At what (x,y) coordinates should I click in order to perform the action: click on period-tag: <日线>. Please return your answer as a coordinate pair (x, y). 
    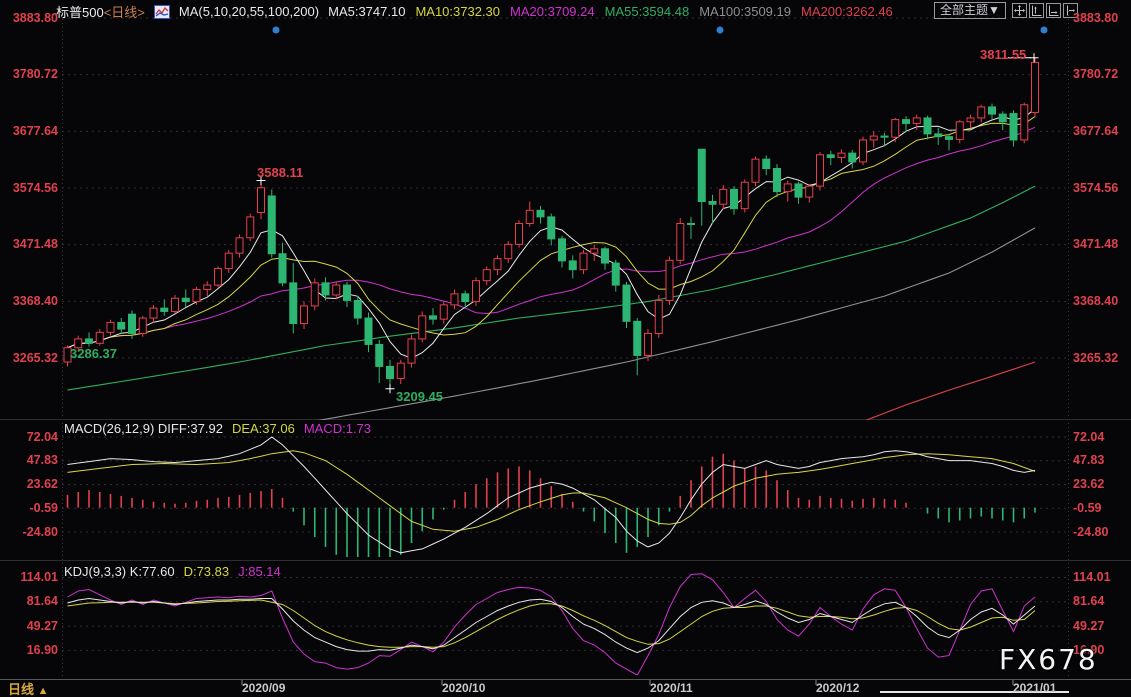
    Looking at the image, I should click on (124, 12).